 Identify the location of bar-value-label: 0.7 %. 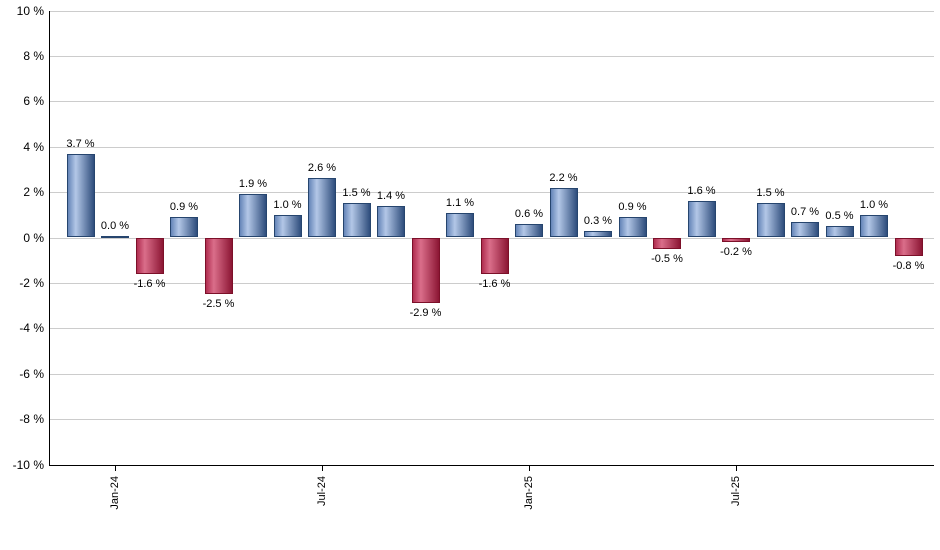
(805, 211).